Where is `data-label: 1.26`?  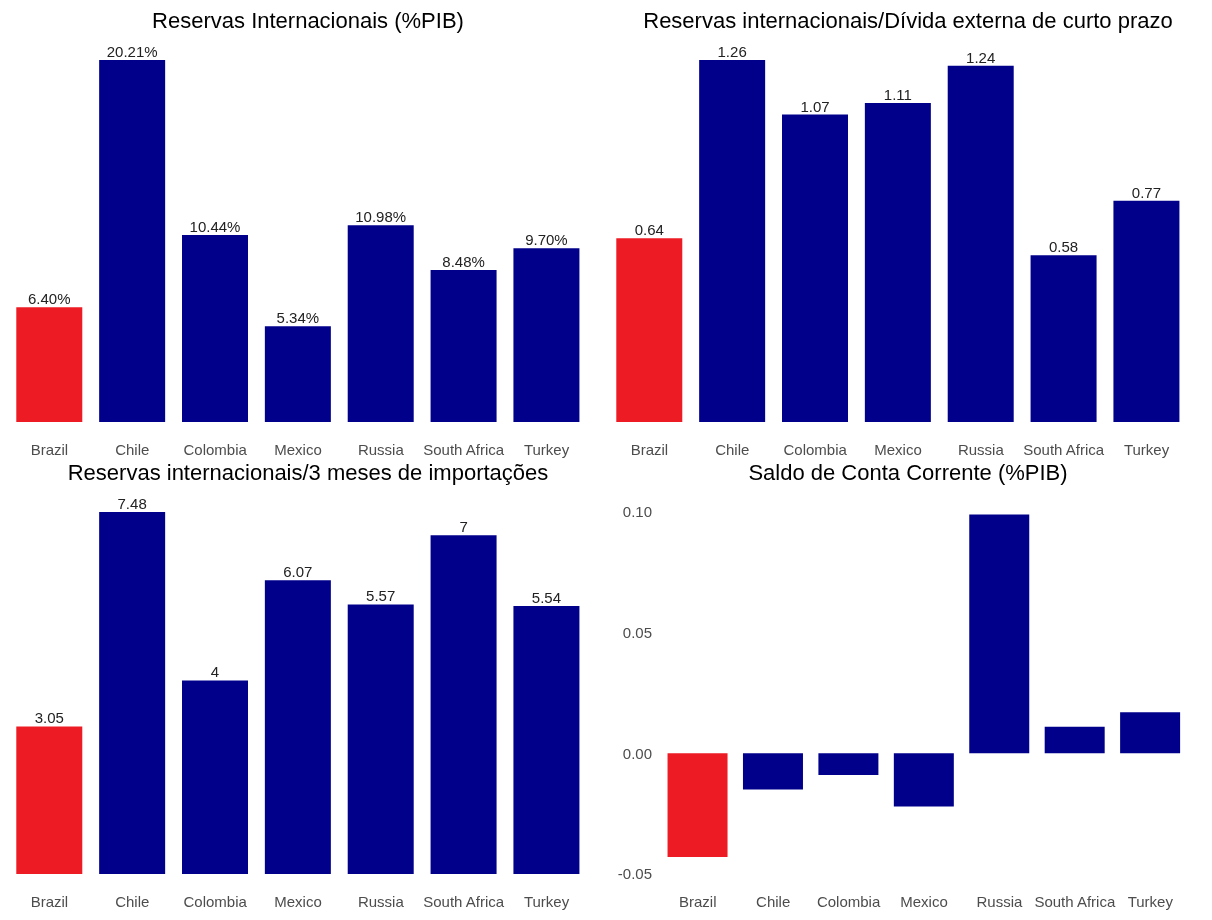
data-label: 1.26 is located at coordinates (732, 51).